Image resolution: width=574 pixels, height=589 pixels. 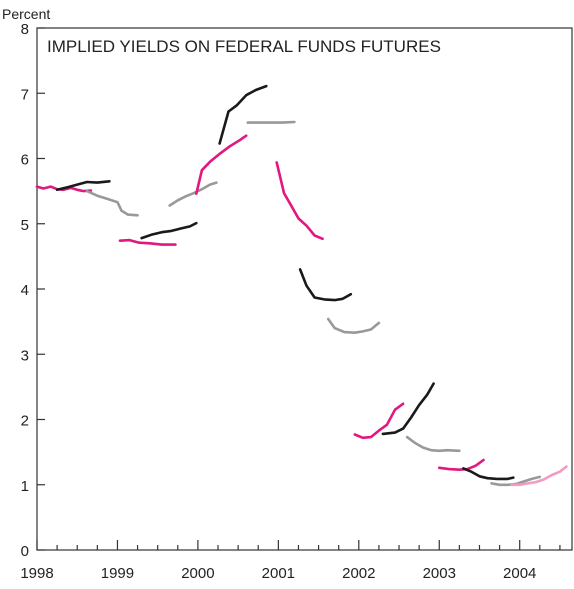 What do you see at coordinates (26, 14) in the screenshot?
I see `y-axis-label: Percent` at bounding box center [26, 14].